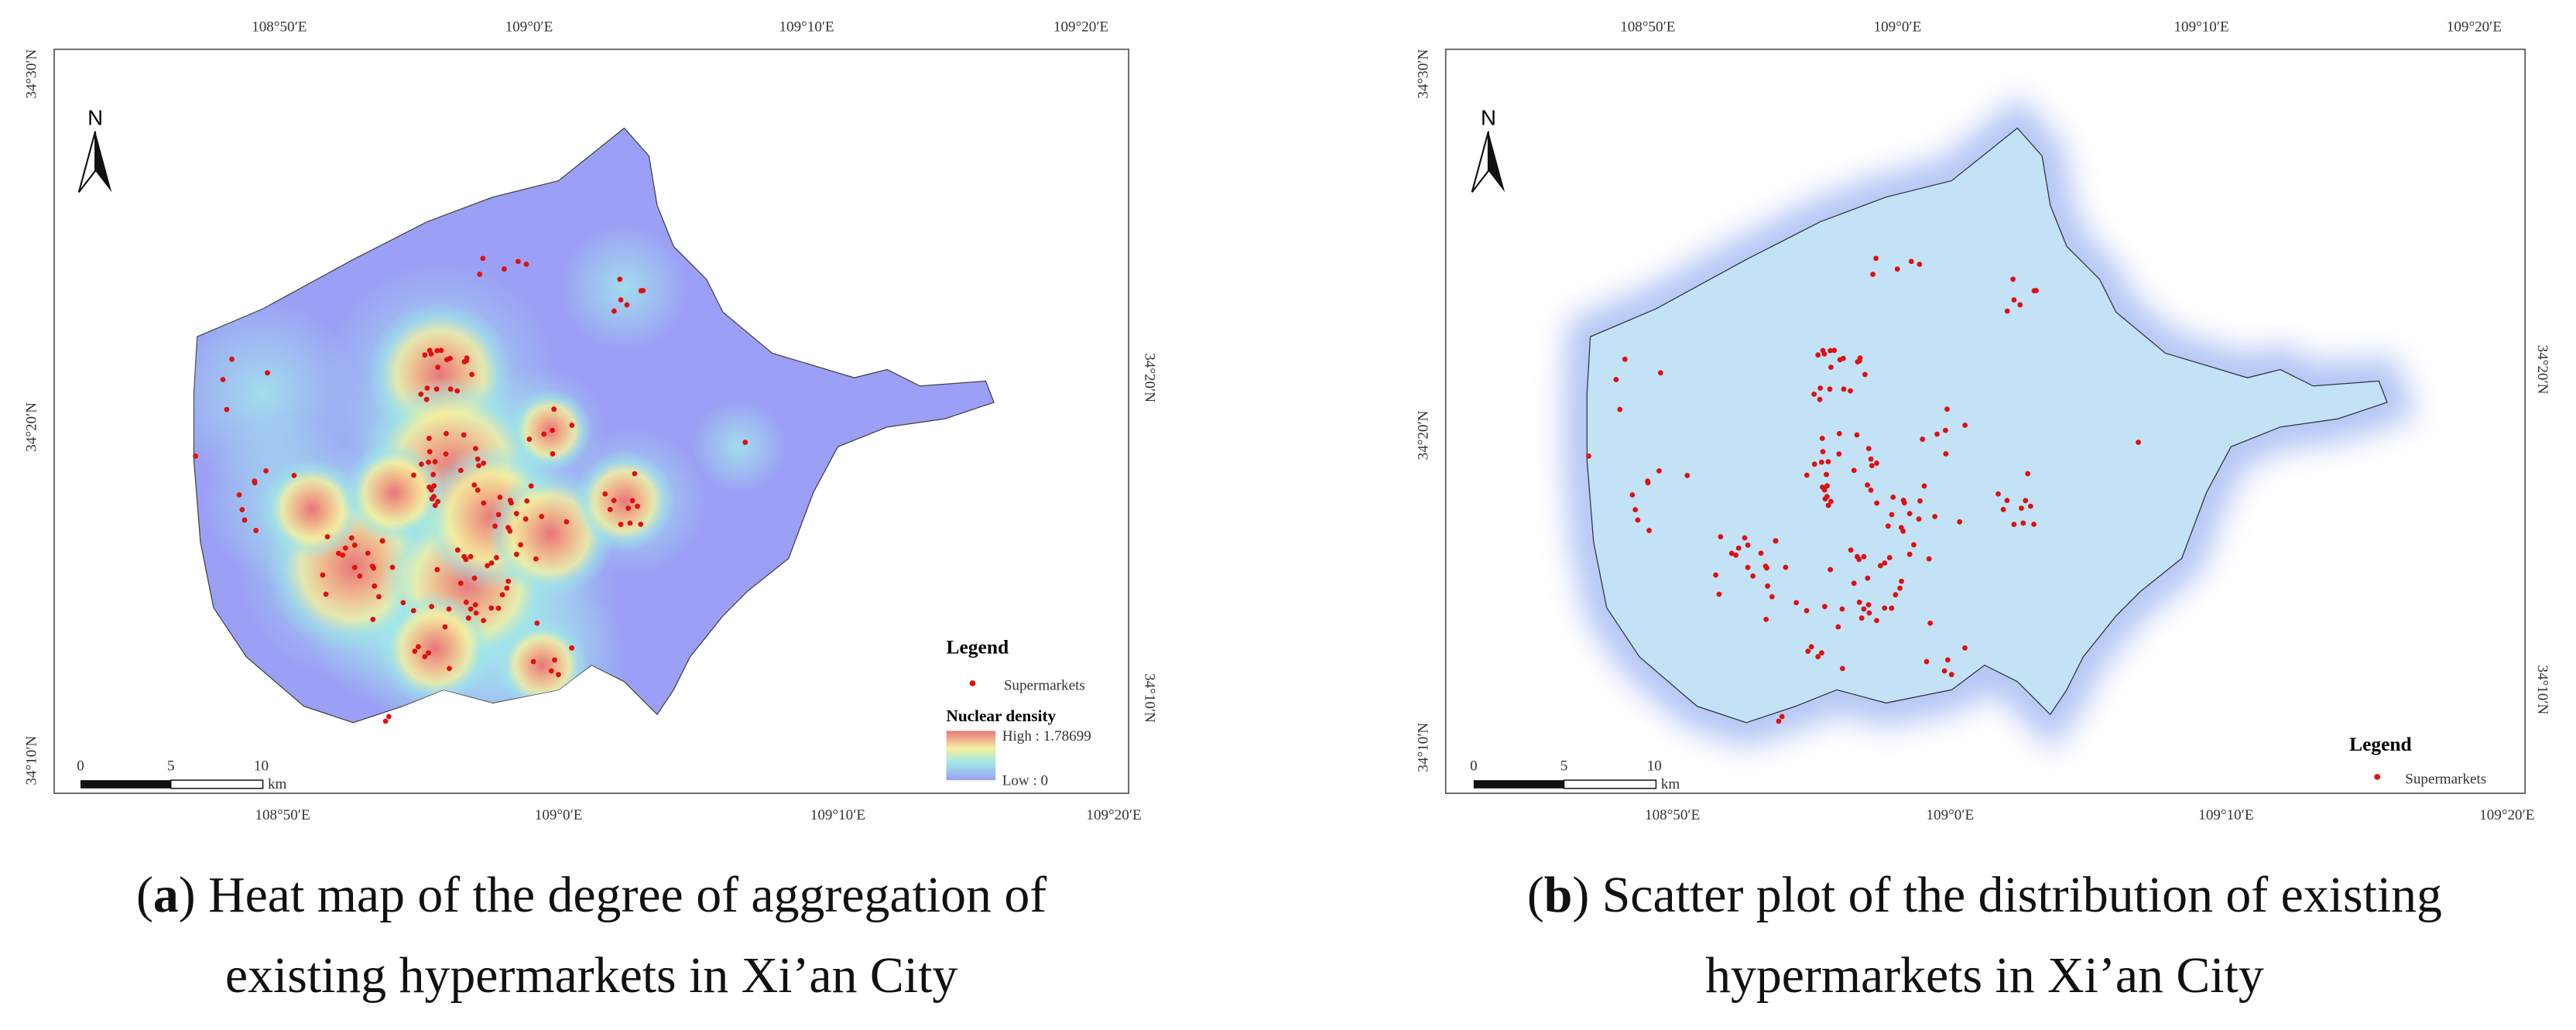  I want to click on legend-symbol, so click(2377, 777).